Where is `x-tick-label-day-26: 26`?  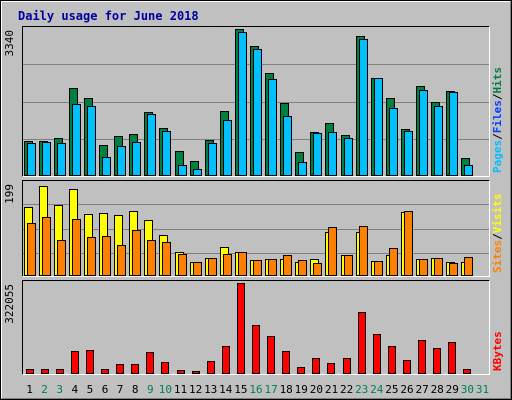 x-tick-label-day-26: 26 is located at coordinates (406, 389).